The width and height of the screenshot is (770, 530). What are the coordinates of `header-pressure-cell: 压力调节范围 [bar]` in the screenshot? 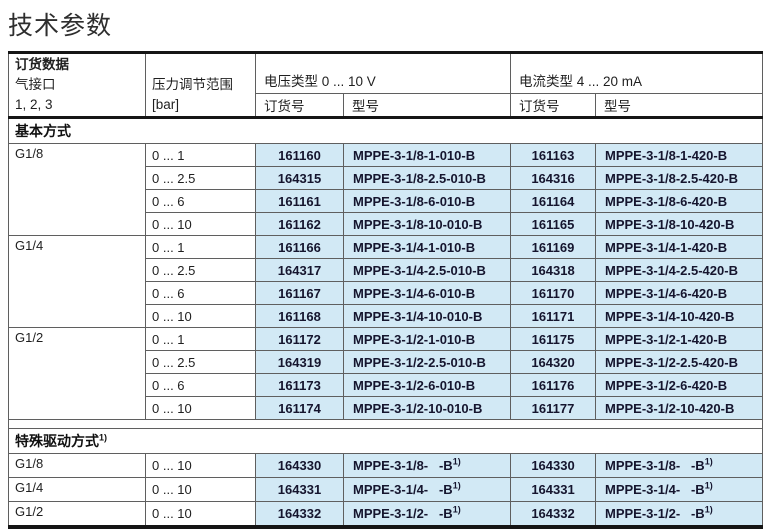 It's located at (200, 85).